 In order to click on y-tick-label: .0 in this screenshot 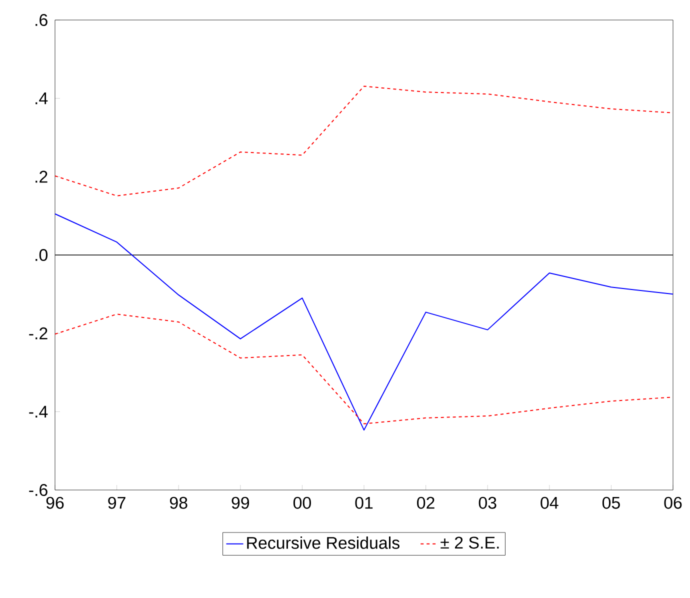, I will do `click(42, 255)`.